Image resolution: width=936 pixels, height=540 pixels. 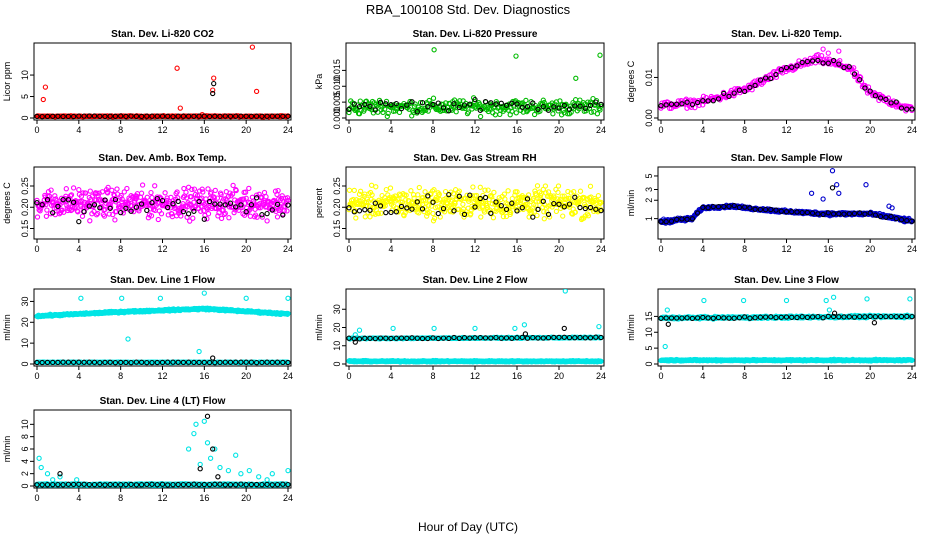 What do you see at coordinates (348, 376) in the screenshot?
I see `x-tick-label: 0` at bounding box center [348, 376].